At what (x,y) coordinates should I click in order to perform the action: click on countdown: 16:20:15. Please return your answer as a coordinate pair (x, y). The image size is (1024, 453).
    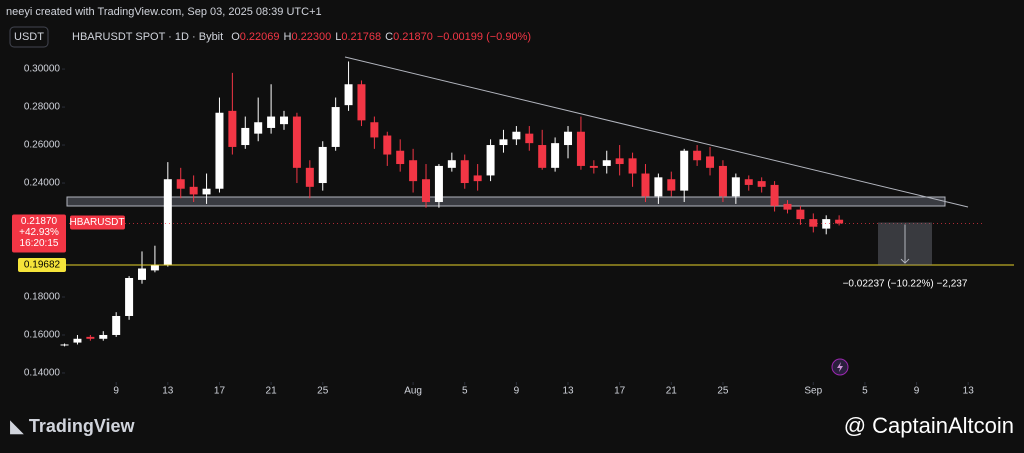
    Looking at the image, I should click on (39, 243).